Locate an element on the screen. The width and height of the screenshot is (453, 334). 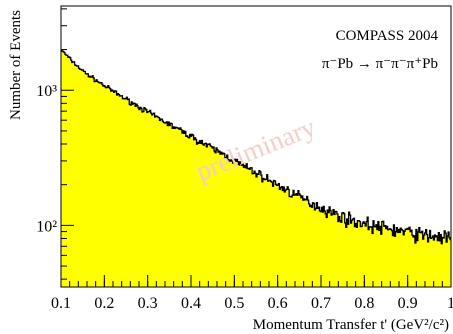
x-tick-label: 0.8 is located at coordinates (364, 303).